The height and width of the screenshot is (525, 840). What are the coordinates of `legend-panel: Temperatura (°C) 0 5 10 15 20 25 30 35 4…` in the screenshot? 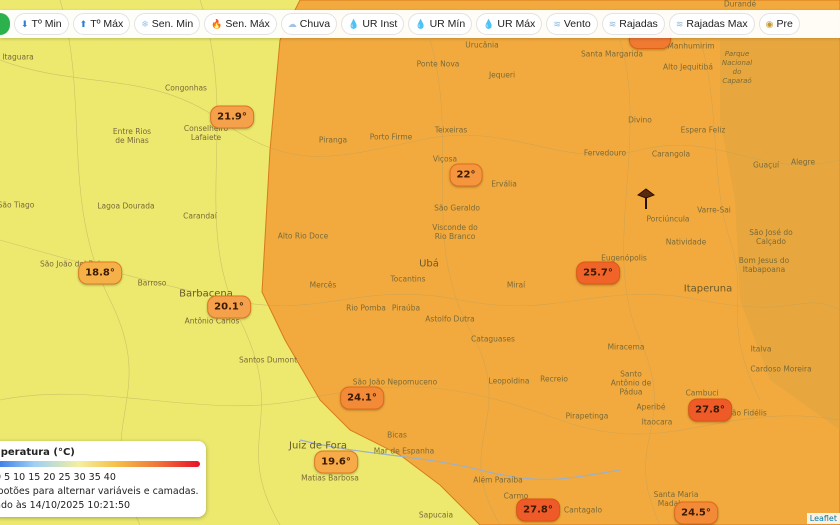 It's located at (103, 479).